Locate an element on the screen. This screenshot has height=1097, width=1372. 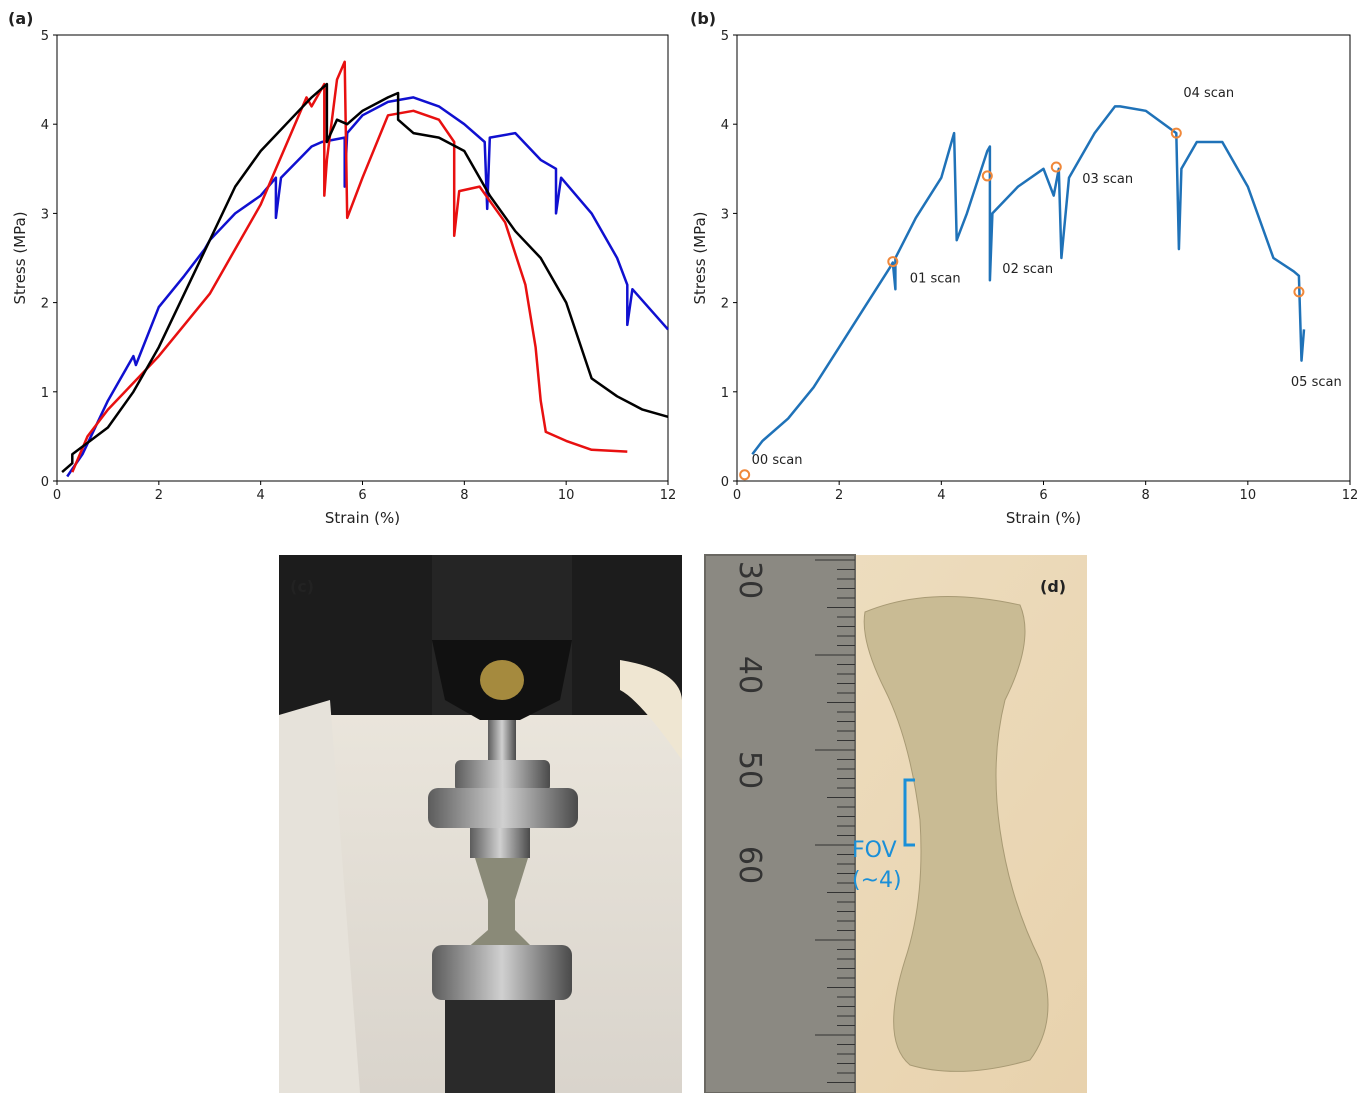
annotation: 00 scan is located at coordinates (777, 460).